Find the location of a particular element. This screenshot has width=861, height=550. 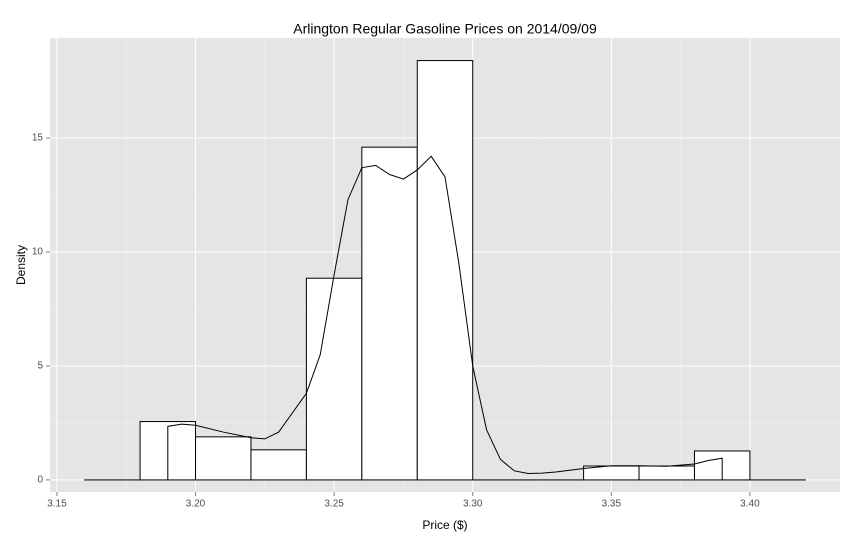

x-tick-label: 3.35 is located at coordinates (612, 504).